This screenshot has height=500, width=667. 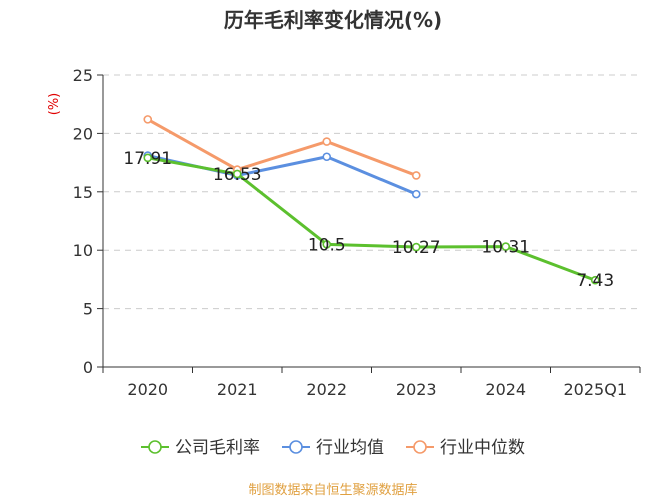 I want to click on y-tick-label: 15, so click(x=83, y=192).